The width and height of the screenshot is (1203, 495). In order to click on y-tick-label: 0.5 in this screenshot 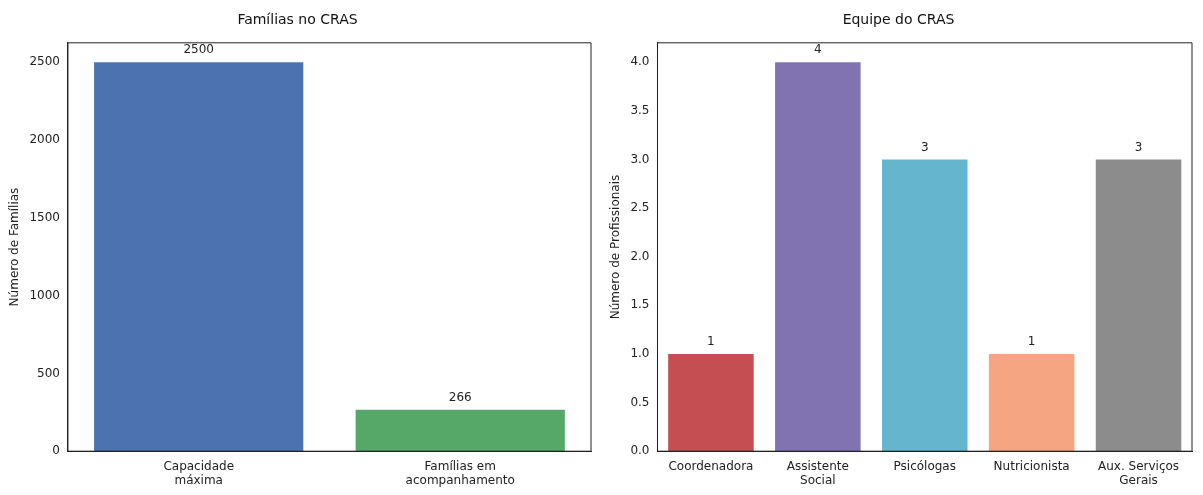, I will do `click(640, 401)`.